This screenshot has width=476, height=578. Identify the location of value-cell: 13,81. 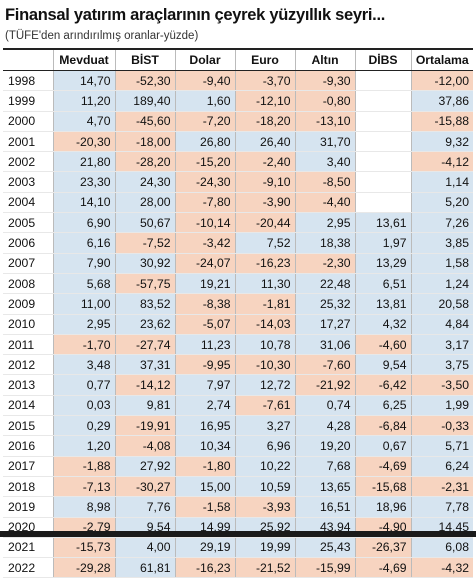
(383, 304).